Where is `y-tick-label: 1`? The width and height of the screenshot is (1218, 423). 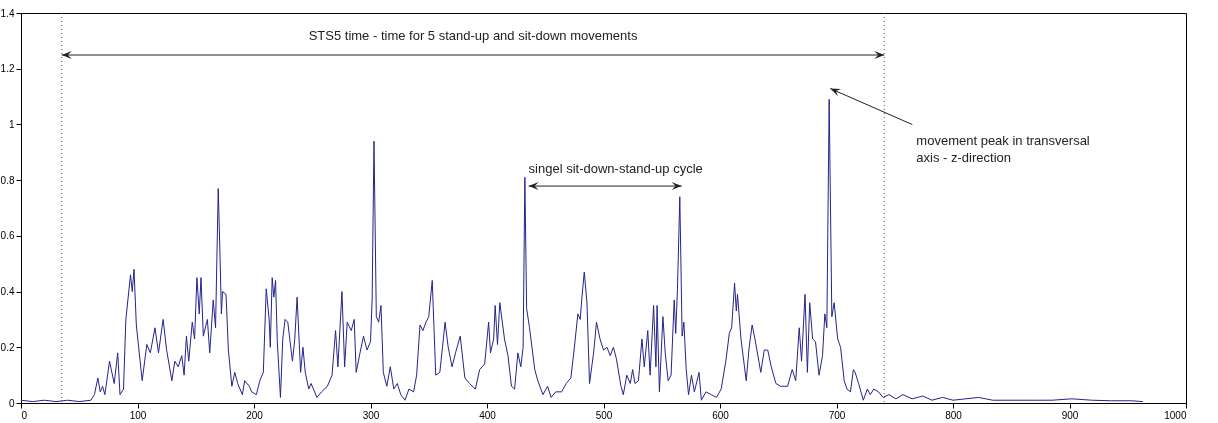
y-tick-label: 1 is located at coordinates (11, 124).